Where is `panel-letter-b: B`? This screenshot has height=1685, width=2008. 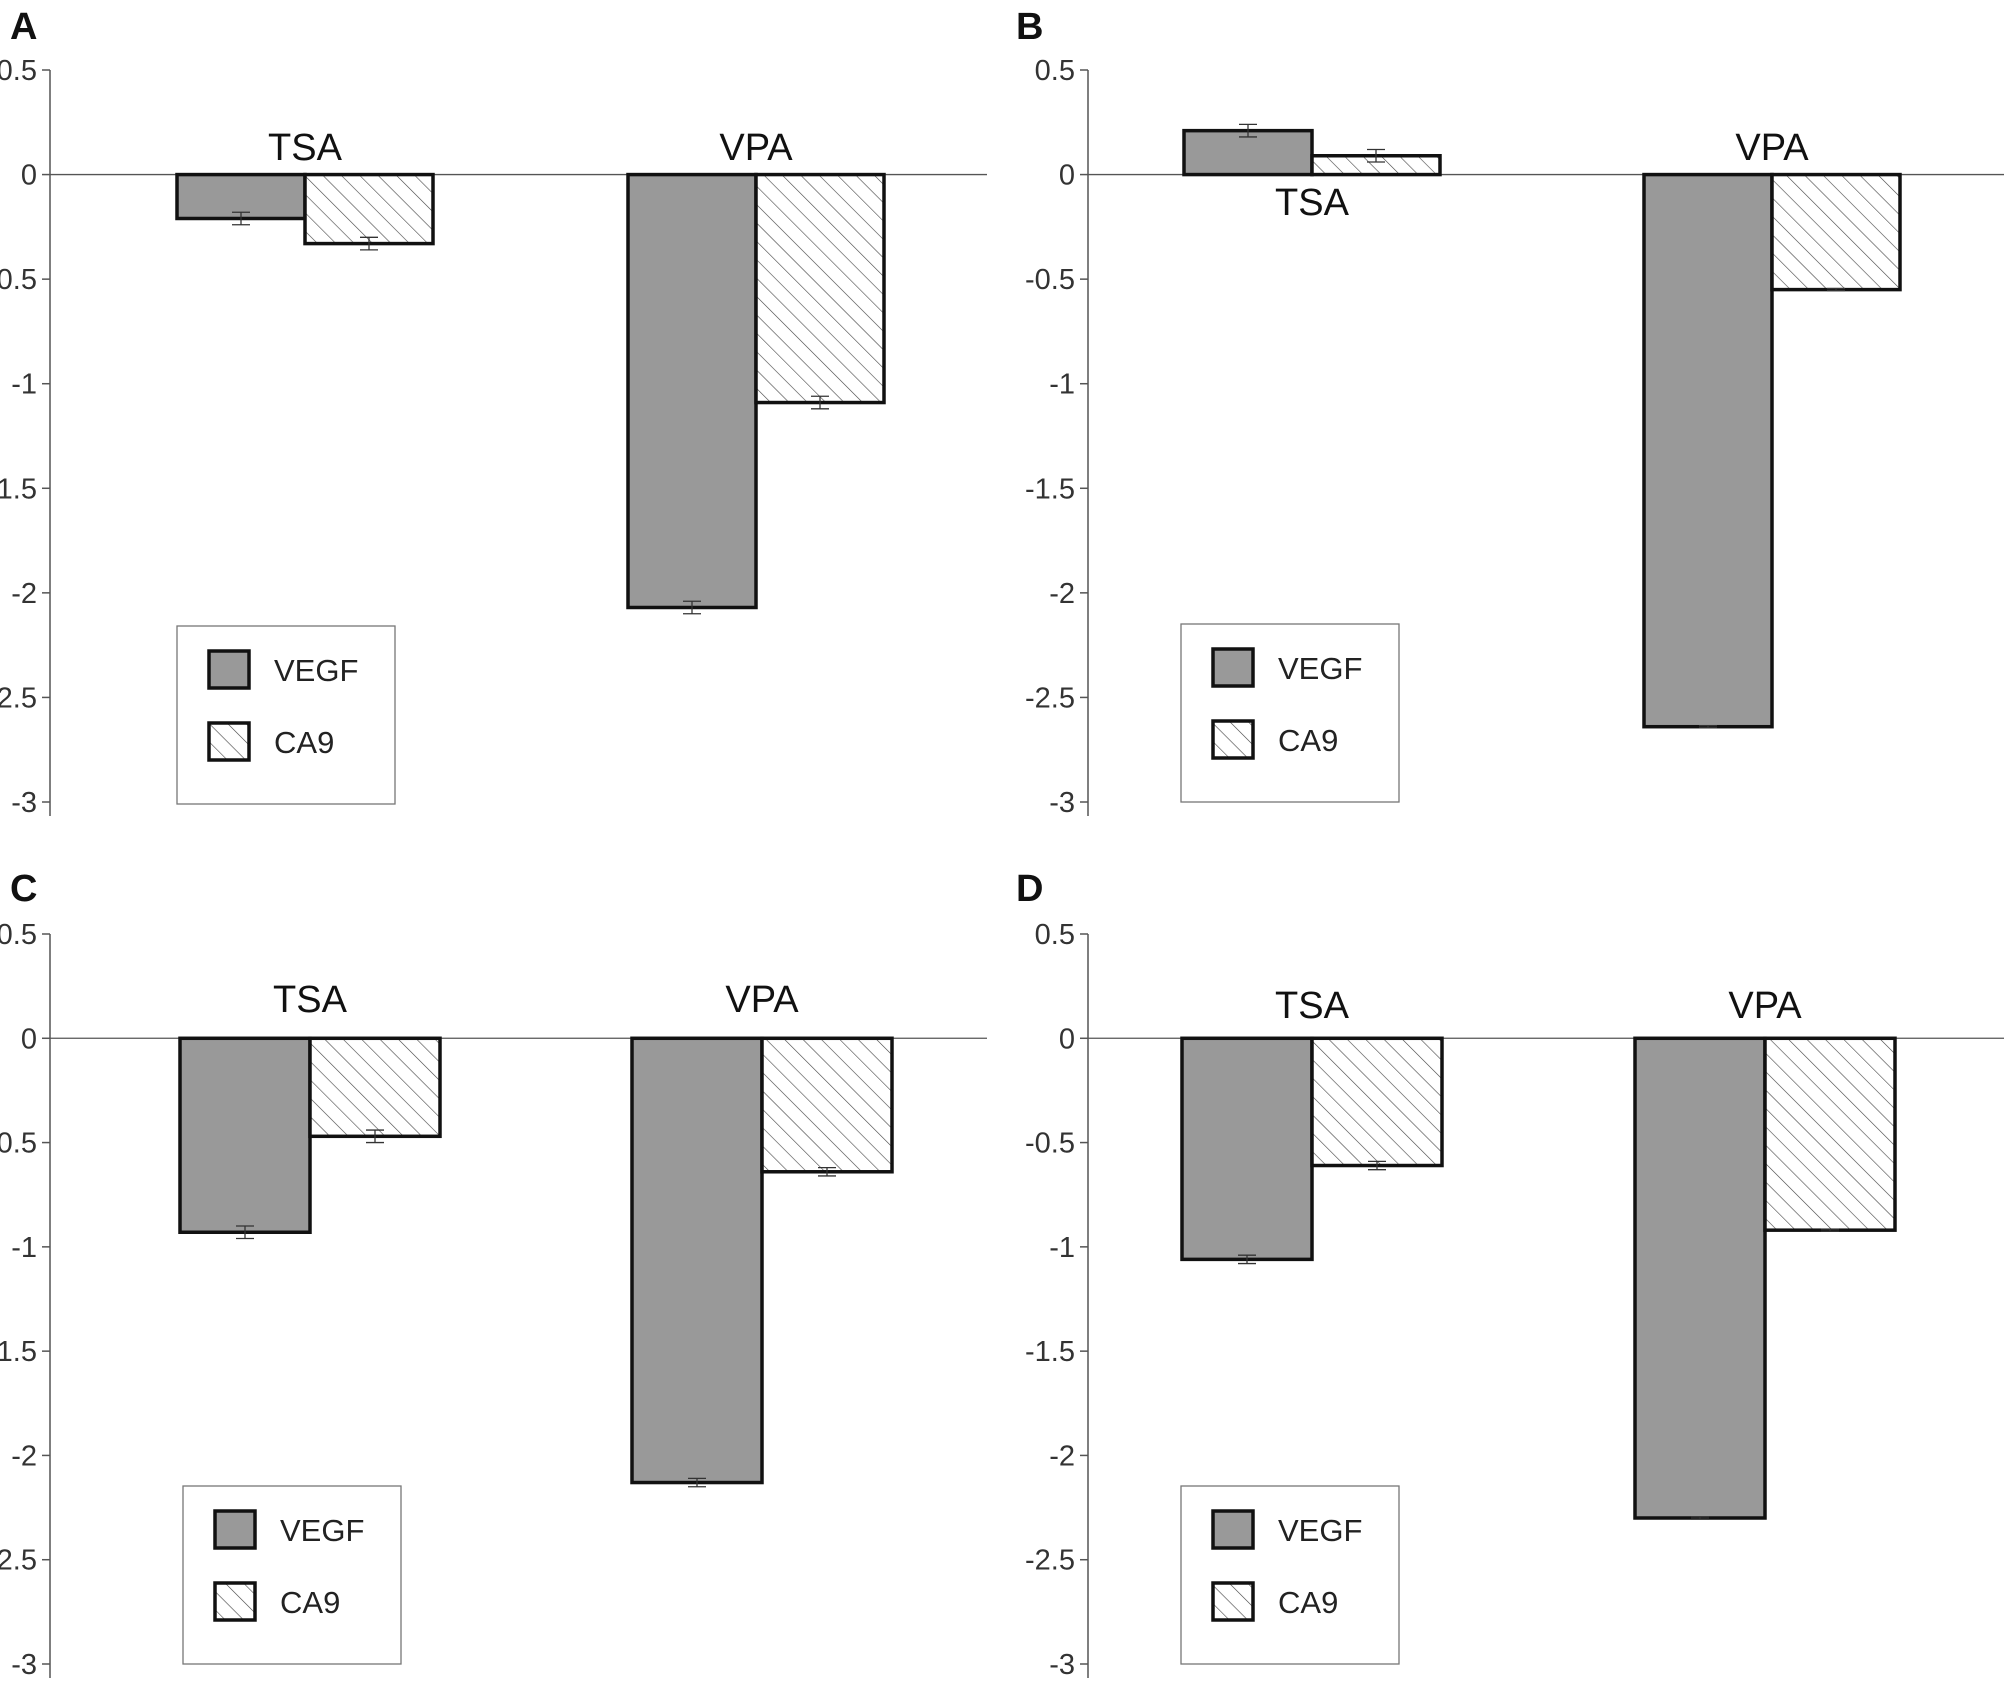 panel-letter-b: B is located at coordinates (1030, 27).